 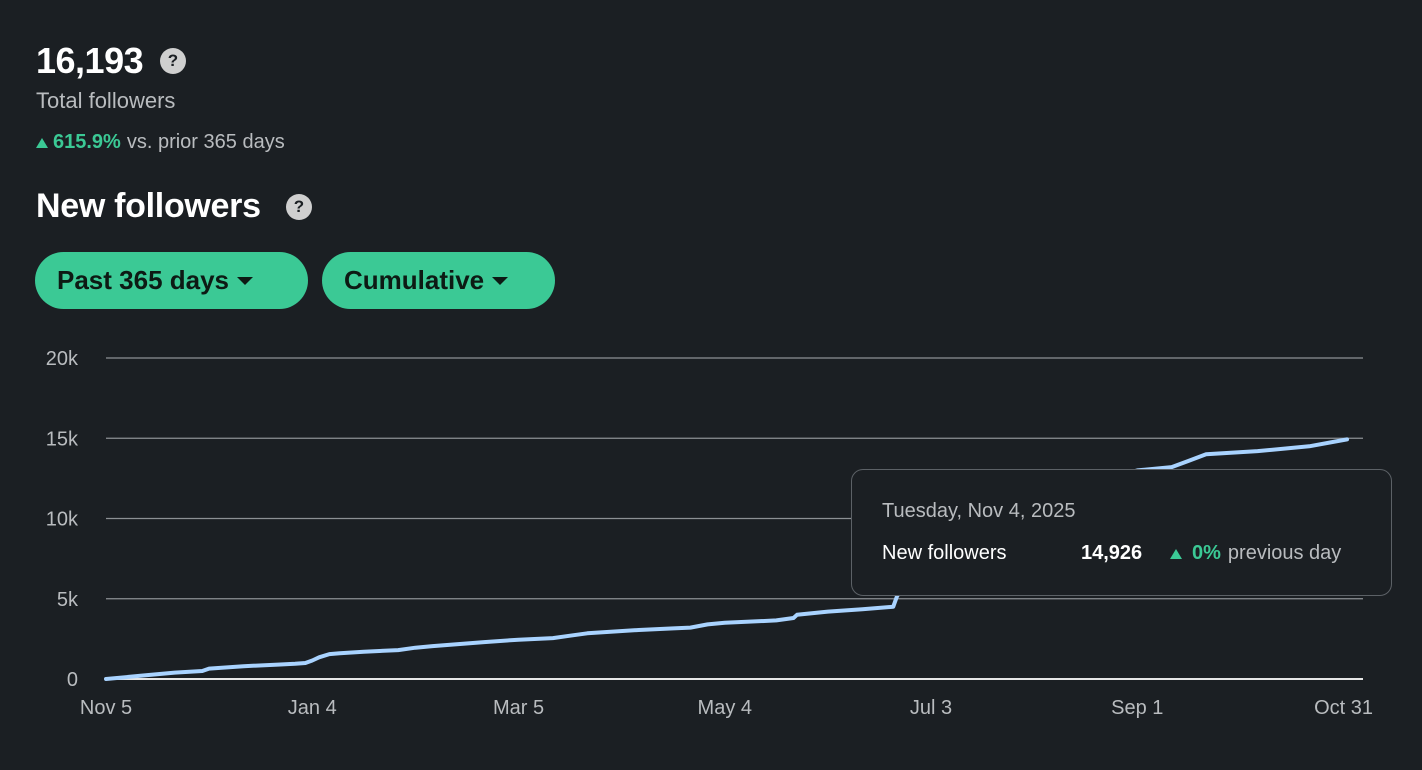 I want to click on section-title: New followers, so click(x=148, y=206).